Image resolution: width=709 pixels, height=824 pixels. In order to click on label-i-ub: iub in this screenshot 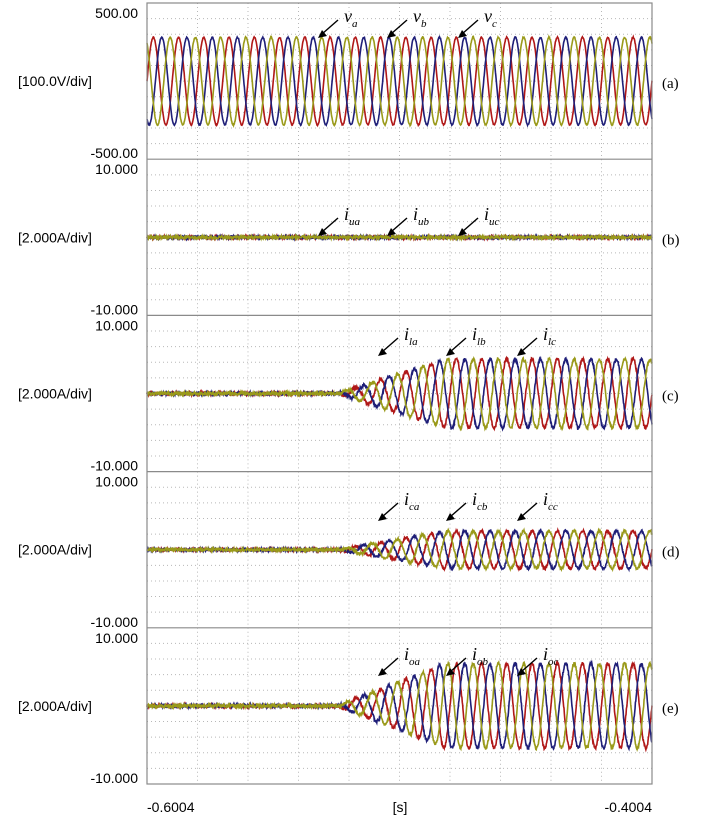, I will do `click(408, 220)`.